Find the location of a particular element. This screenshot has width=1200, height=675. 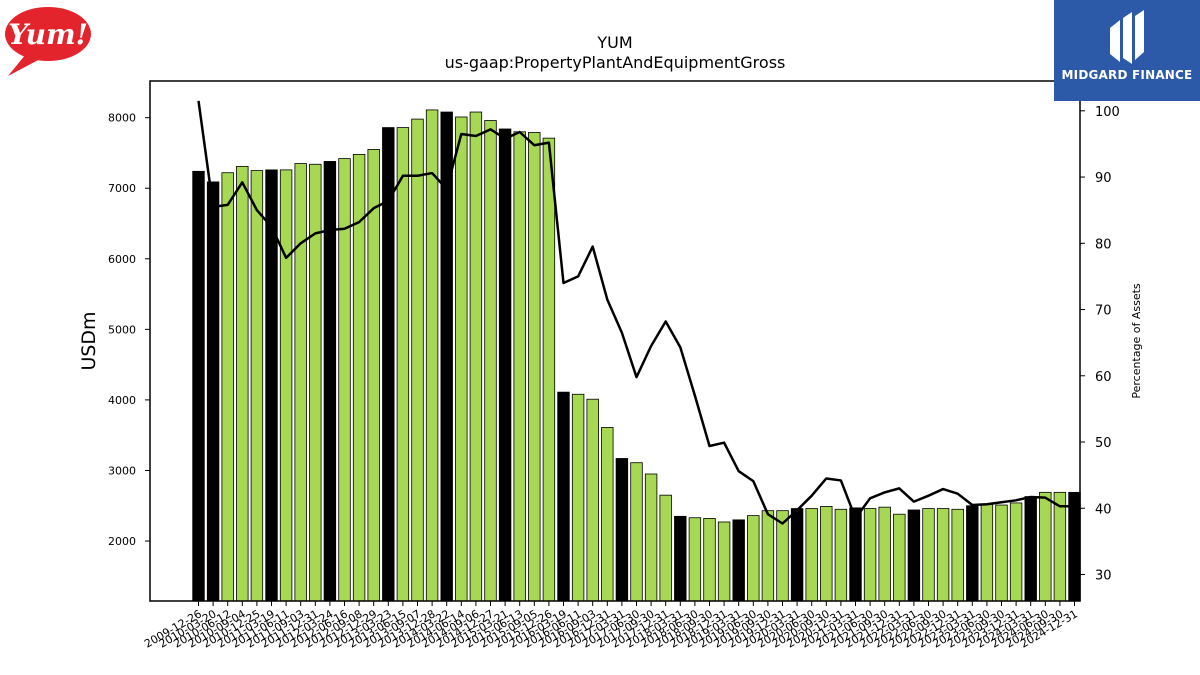

yum-logo-text: Yum! is located at coordinates (48, 34).